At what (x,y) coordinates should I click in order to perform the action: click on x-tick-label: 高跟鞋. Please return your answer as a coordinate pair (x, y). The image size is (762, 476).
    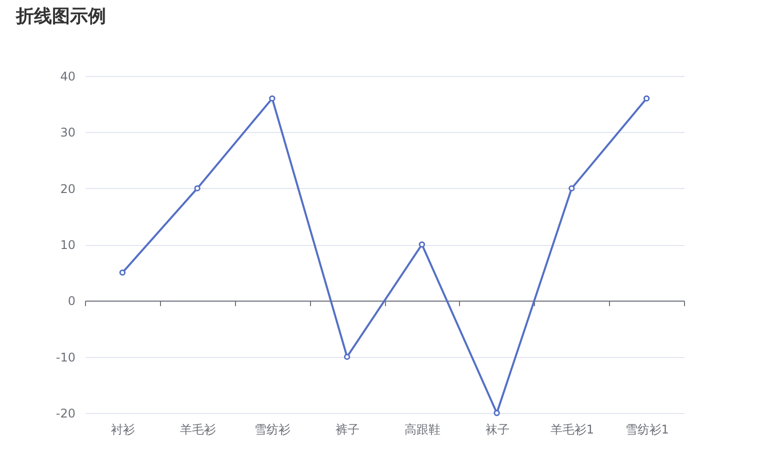
    Looking at the image, I should click on (422, 429).